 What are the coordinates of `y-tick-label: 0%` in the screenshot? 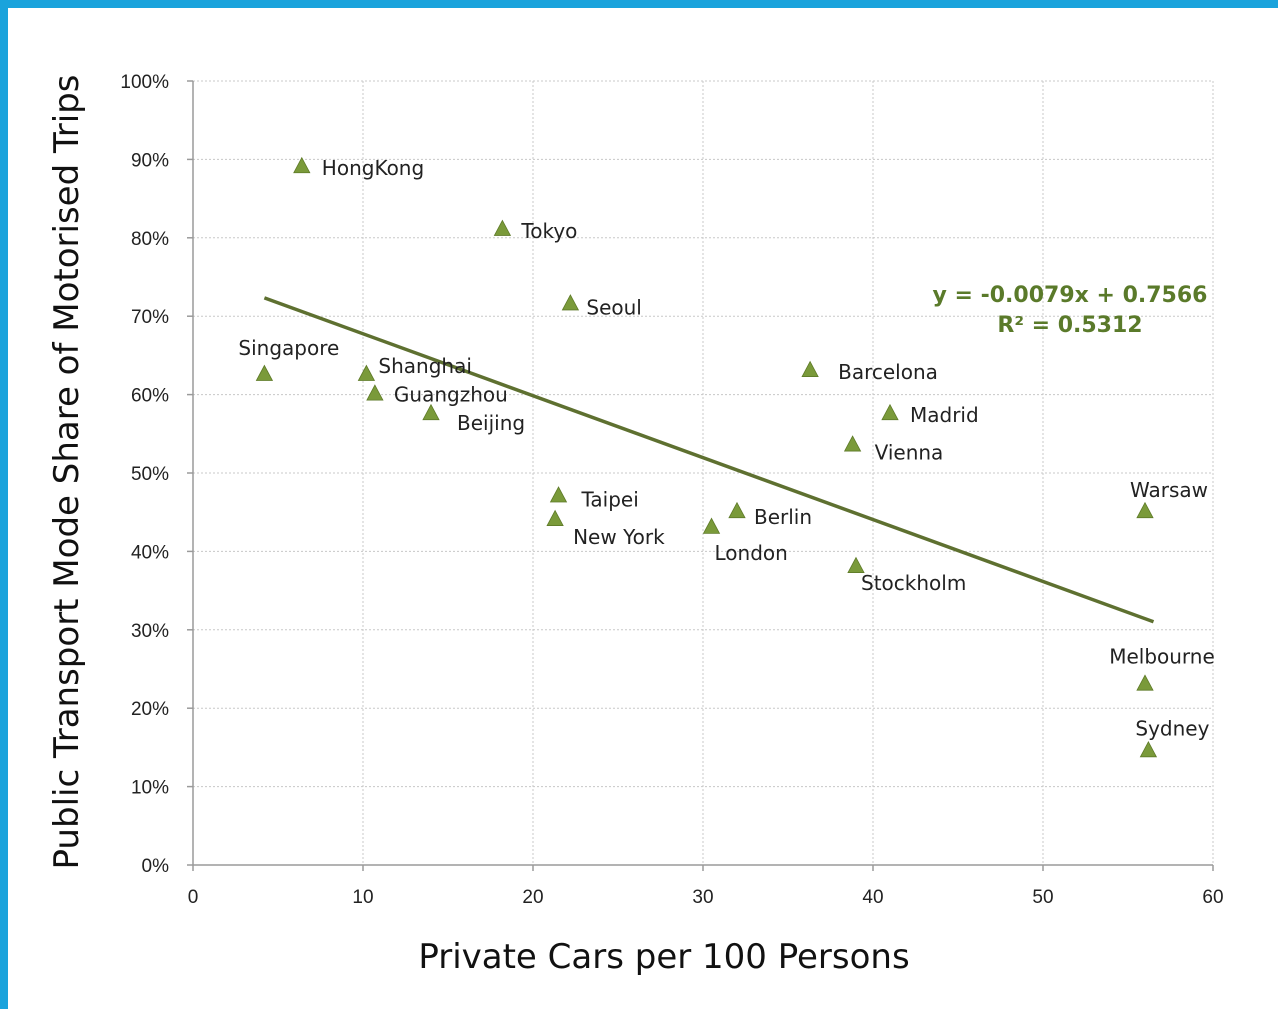 It's located at (156, 866).